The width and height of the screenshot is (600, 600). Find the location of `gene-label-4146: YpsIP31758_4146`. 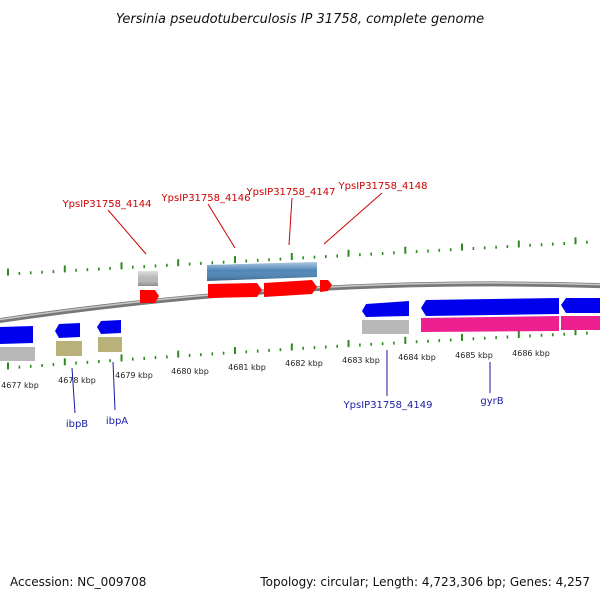

gene-label-4146: YpsIP31758_4146 is located at coordinates (206, 198).